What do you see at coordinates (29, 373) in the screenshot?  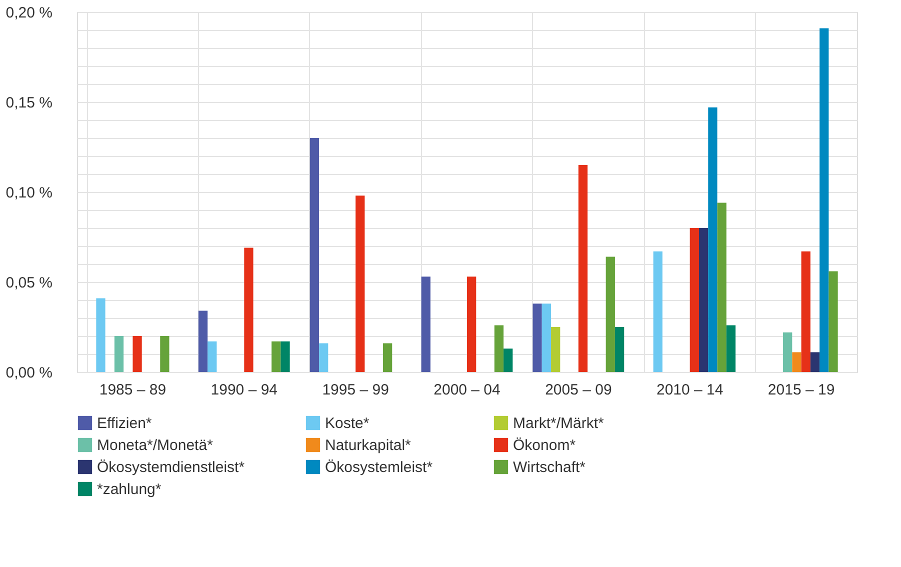 I see `y-tick-label: 0,00 %` at bounding box center [29, 373].